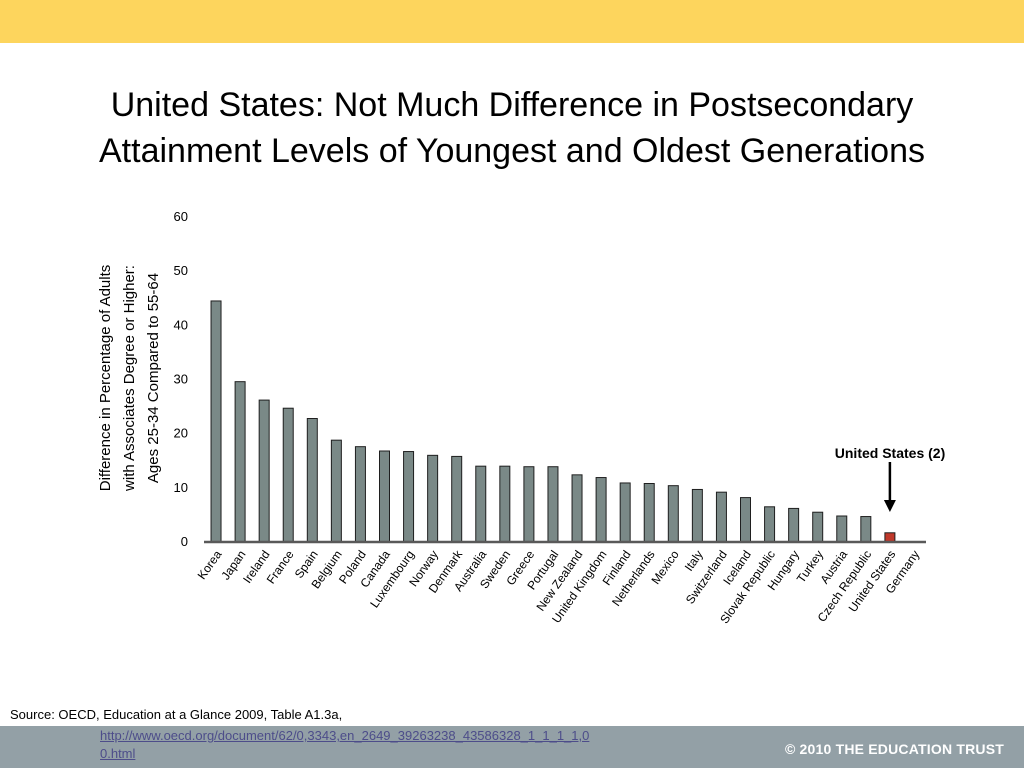  I want to click on bar-austria, so click(842, 529).